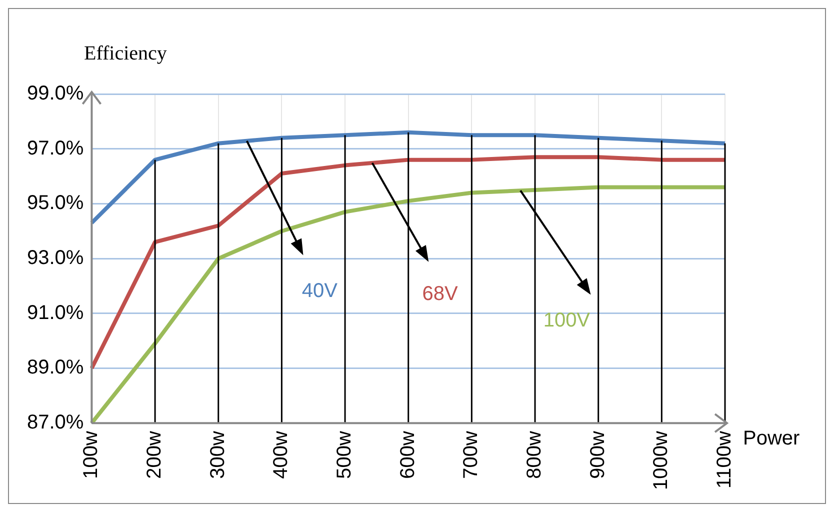  Describe the element at coordinates (55, 93) in the screenshot. I see `y-tick-label: 99.0%` at that location.